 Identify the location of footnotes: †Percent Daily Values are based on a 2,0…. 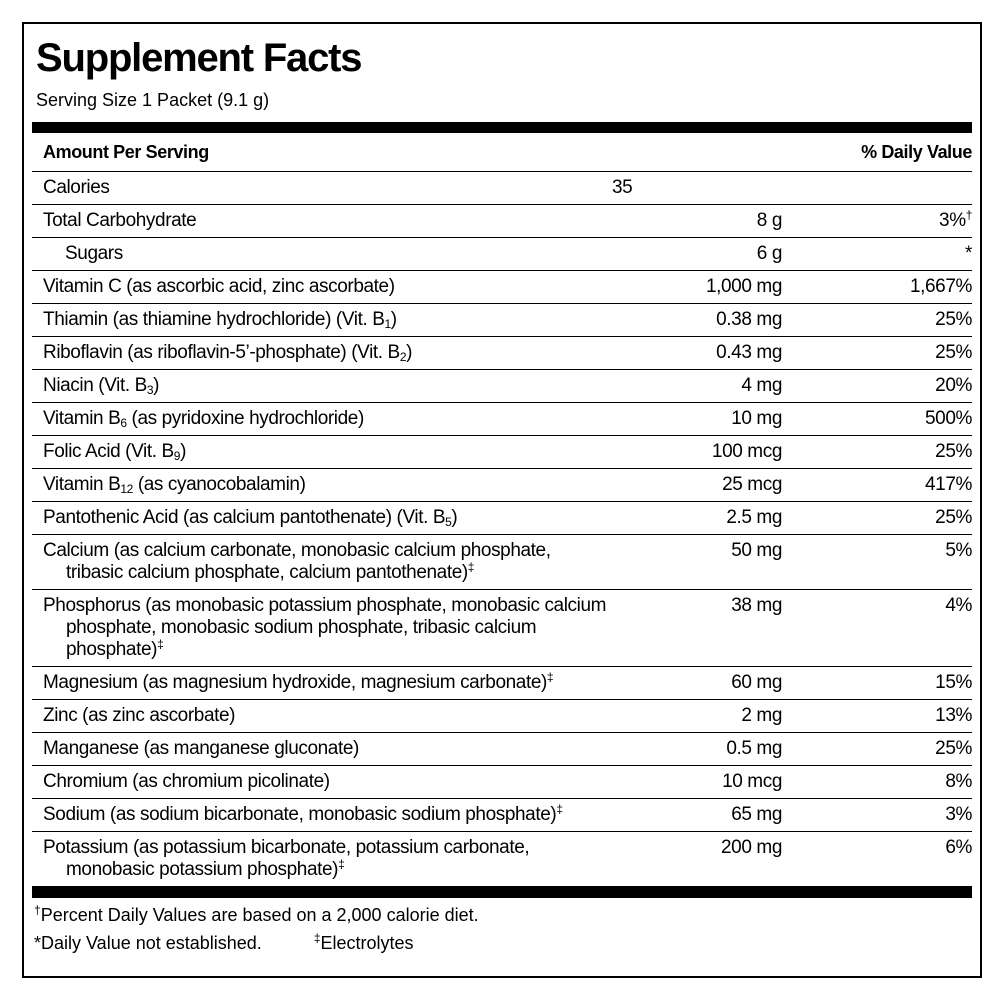
(256, 929).